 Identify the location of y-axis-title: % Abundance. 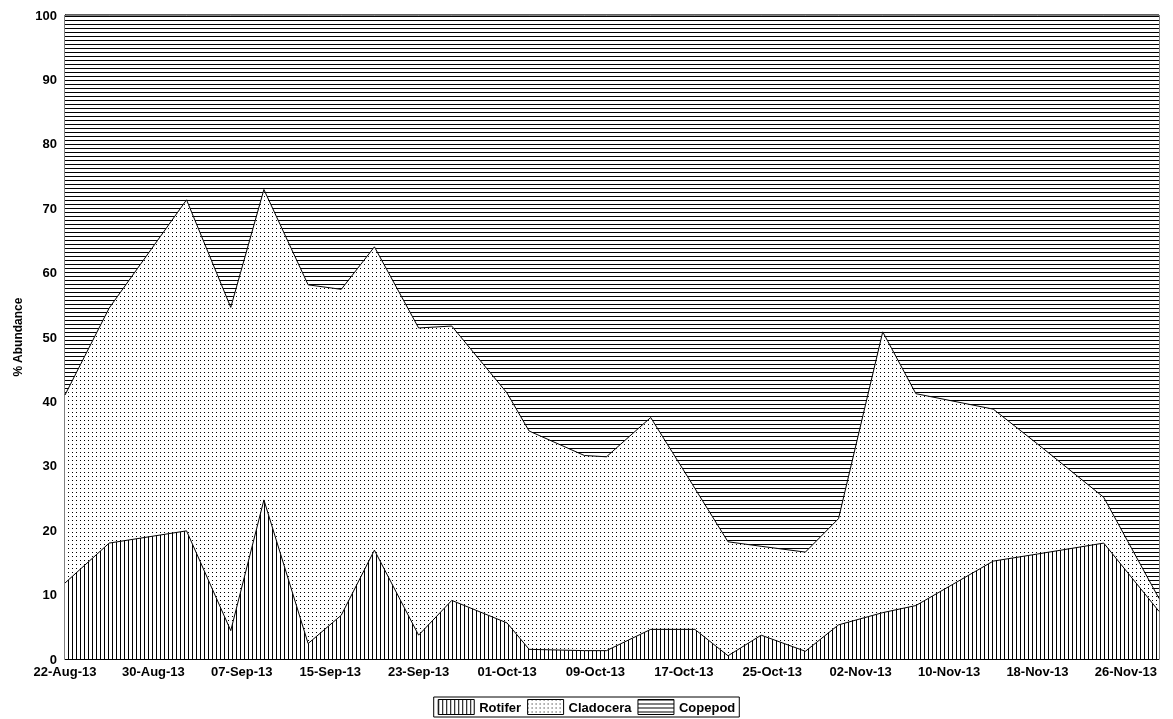
(18, 337).